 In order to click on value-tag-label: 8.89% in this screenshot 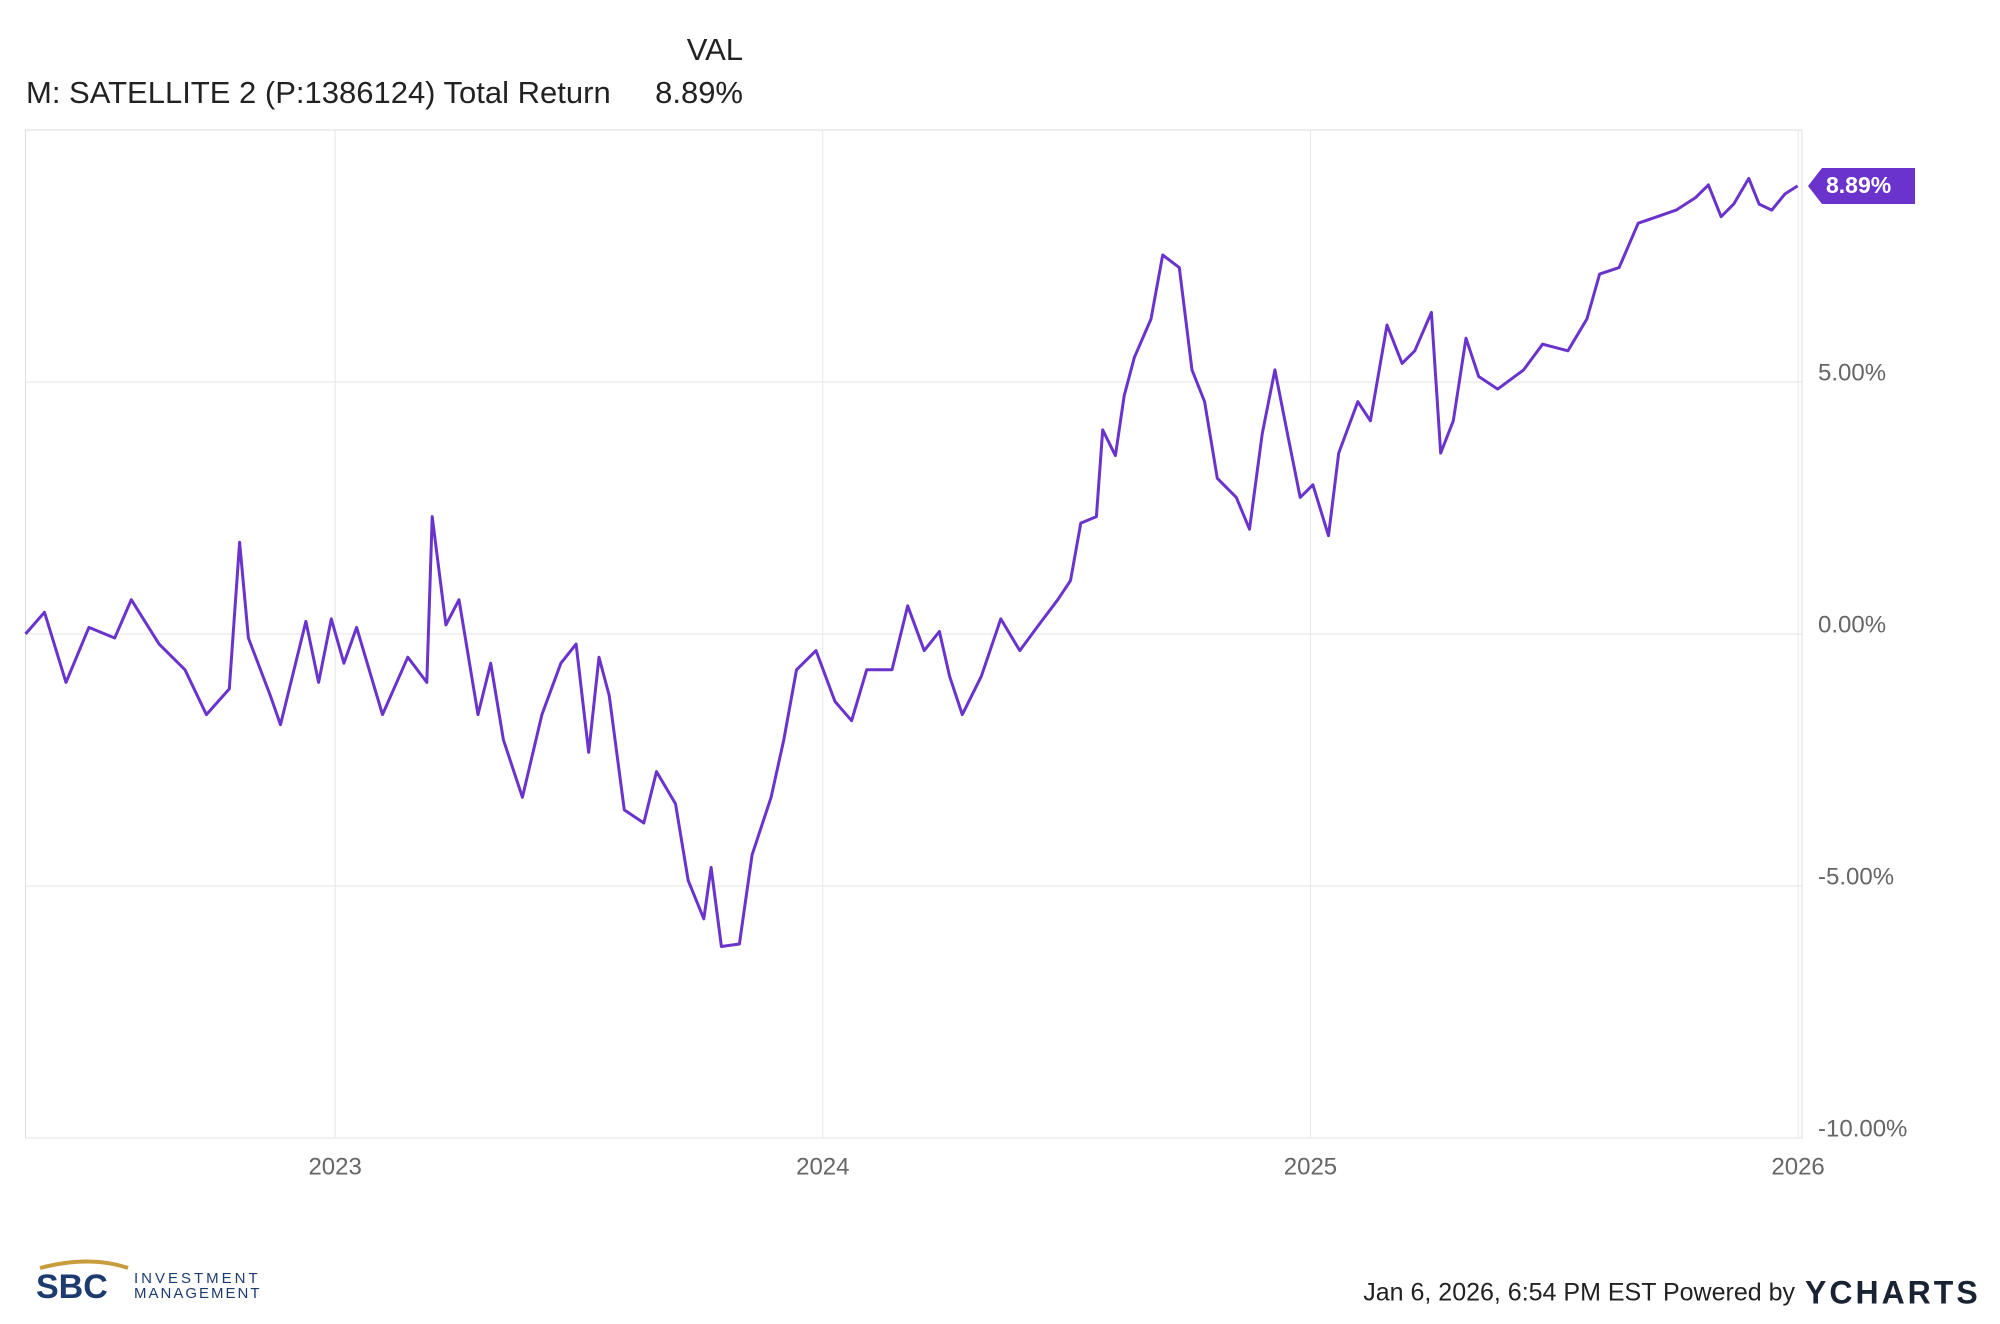, I will do `click(1858, 185)`.